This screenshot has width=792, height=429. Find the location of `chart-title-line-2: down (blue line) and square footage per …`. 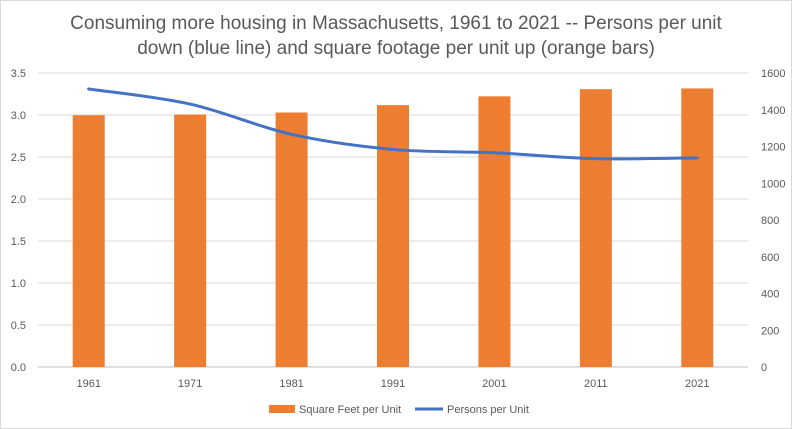

chart-title-line-2: down (blue line) and square footage per … is located at coordinates (396, 48).